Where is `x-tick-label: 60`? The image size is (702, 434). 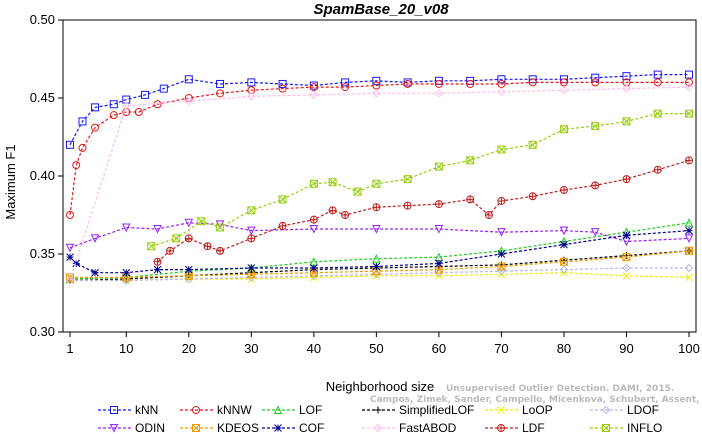
x-tick-label: 60 is located at coordinates (439, 348).